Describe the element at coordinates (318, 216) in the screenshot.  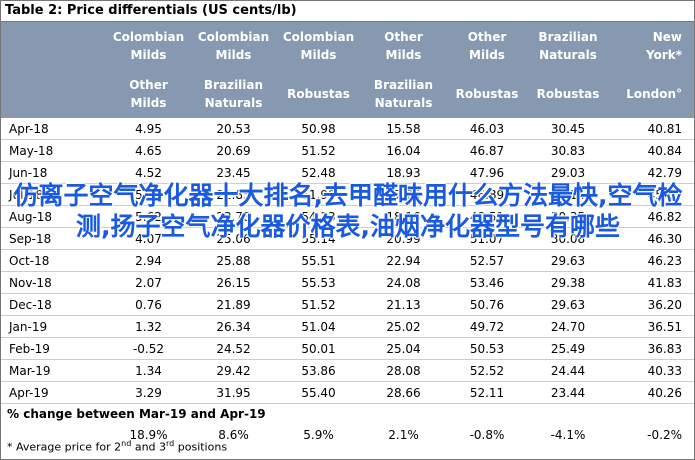
I see `cell: 54.13` at that location.